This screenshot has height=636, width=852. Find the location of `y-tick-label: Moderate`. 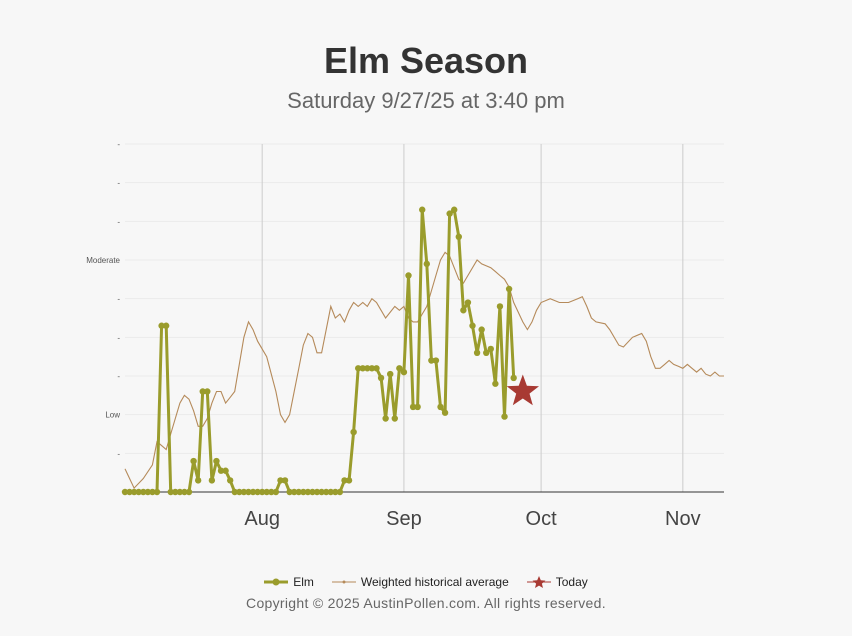

y-tick-label: Moderate is located at coordinates (103, 260).